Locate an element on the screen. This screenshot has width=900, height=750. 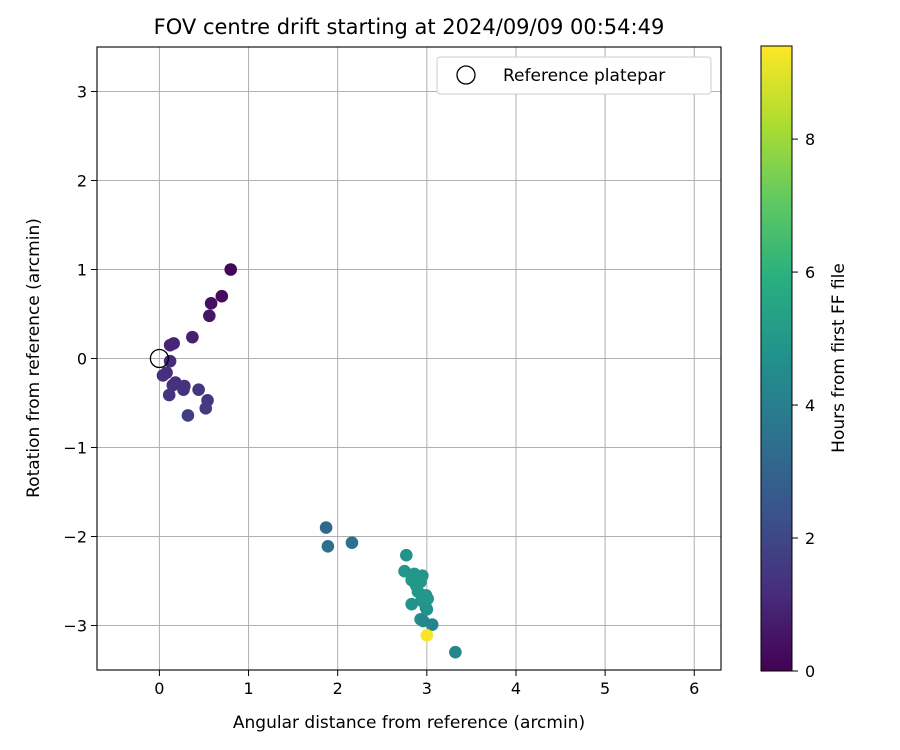
colorbar-tick-label: 0 is located at coordinates (810, 671).